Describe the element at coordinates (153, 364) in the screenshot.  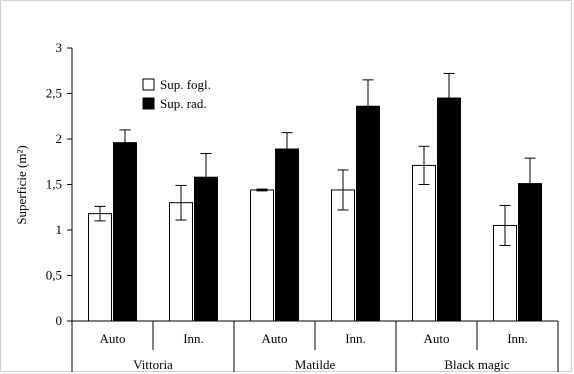
I see `group-label: Vittoria` at that location.